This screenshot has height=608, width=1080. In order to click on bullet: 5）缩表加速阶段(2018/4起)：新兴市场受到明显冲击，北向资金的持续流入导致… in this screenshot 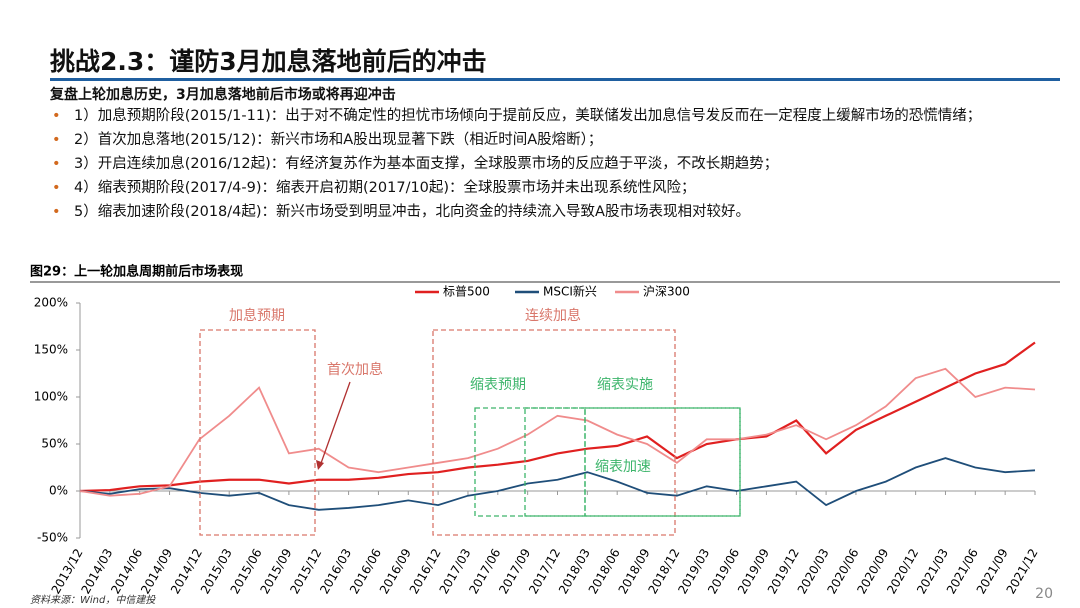, I will do `click(543, 212)`.